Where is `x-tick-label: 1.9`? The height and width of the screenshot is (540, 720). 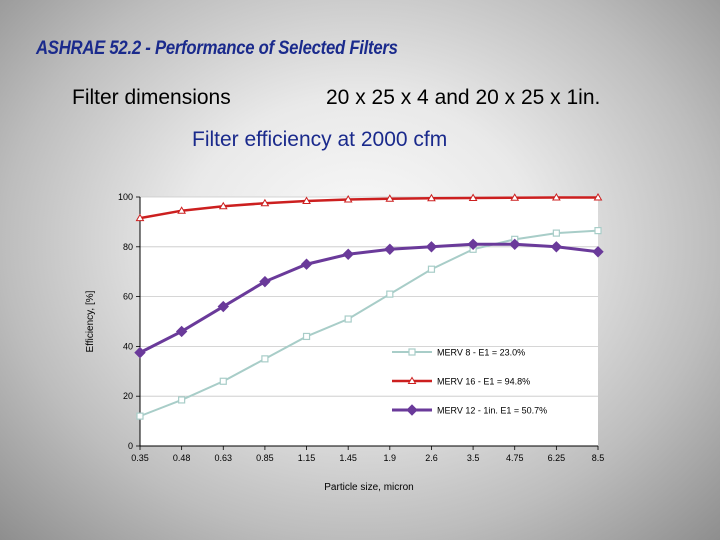 x-tick-label: 1.9 is located at coordinates (390, 458).